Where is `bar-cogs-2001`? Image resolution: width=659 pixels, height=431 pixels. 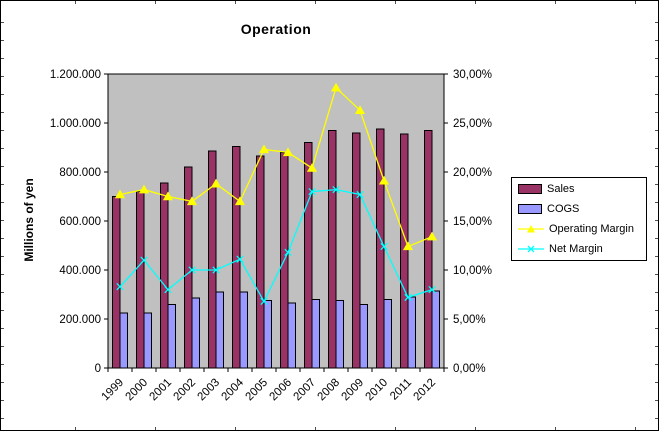 bar-cogs-2001 is located at coordinates (171, 336).